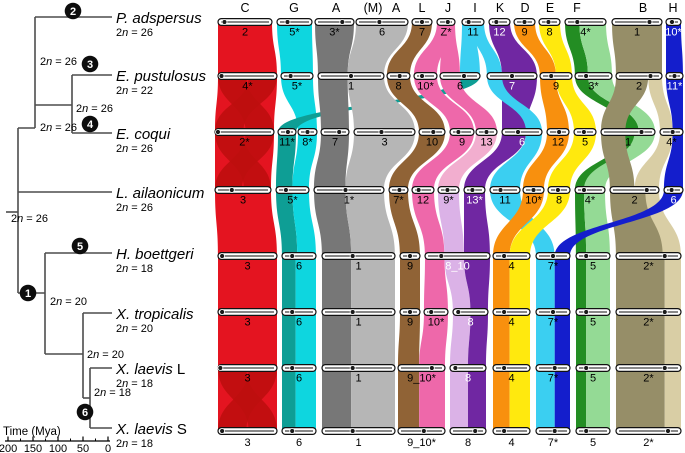  Describe the element at coordinates (287, 143) in the screenshot. I see `chromosome-number: 11*` at that location.